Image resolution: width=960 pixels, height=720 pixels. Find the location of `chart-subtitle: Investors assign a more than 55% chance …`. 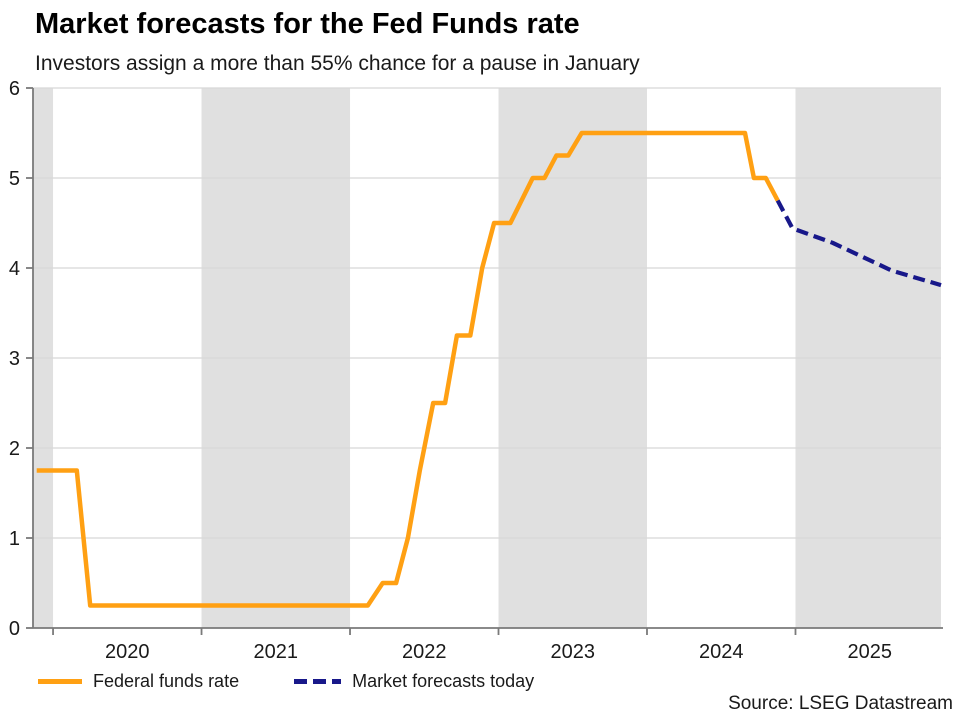

chart-subtitle: Investors assign a more than 55% chance … is located at coordinates (337, 63).